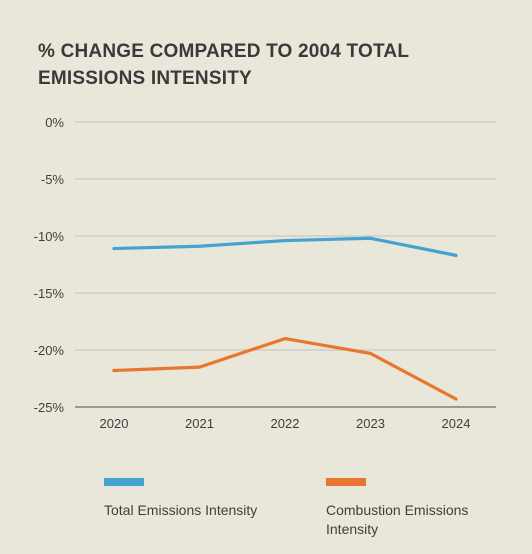  Describe the element at coordinates (181, 510) in the screenshot. I see `legend-label-total: Total Emissions Intensity` at that location.